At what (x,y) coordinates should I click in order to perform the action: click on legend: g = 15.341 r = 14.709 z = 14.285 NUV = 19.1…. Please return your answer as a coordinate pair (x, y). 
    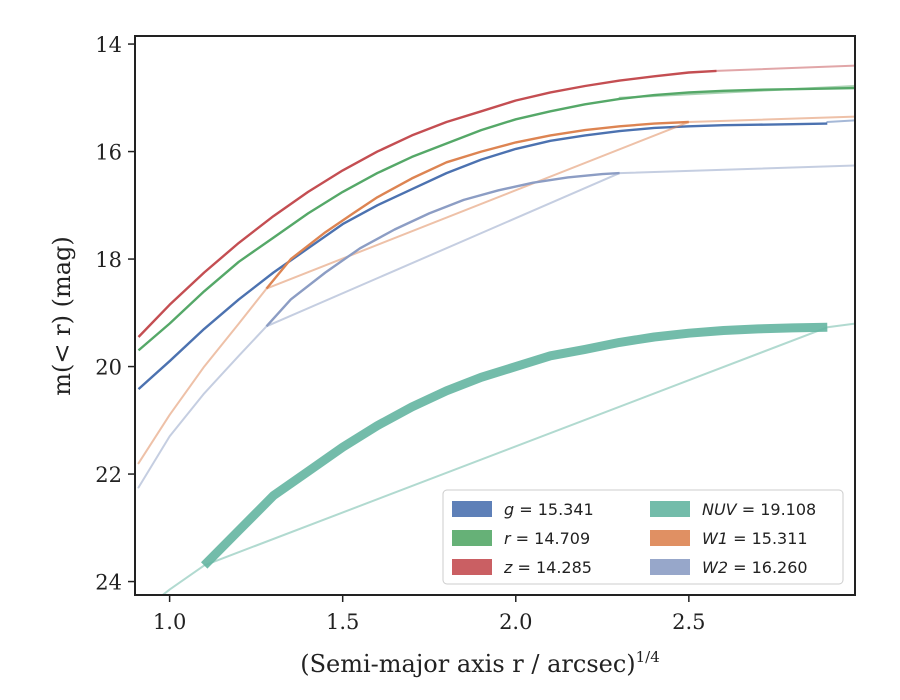
    Looking at the image, I should click on (643, 537).